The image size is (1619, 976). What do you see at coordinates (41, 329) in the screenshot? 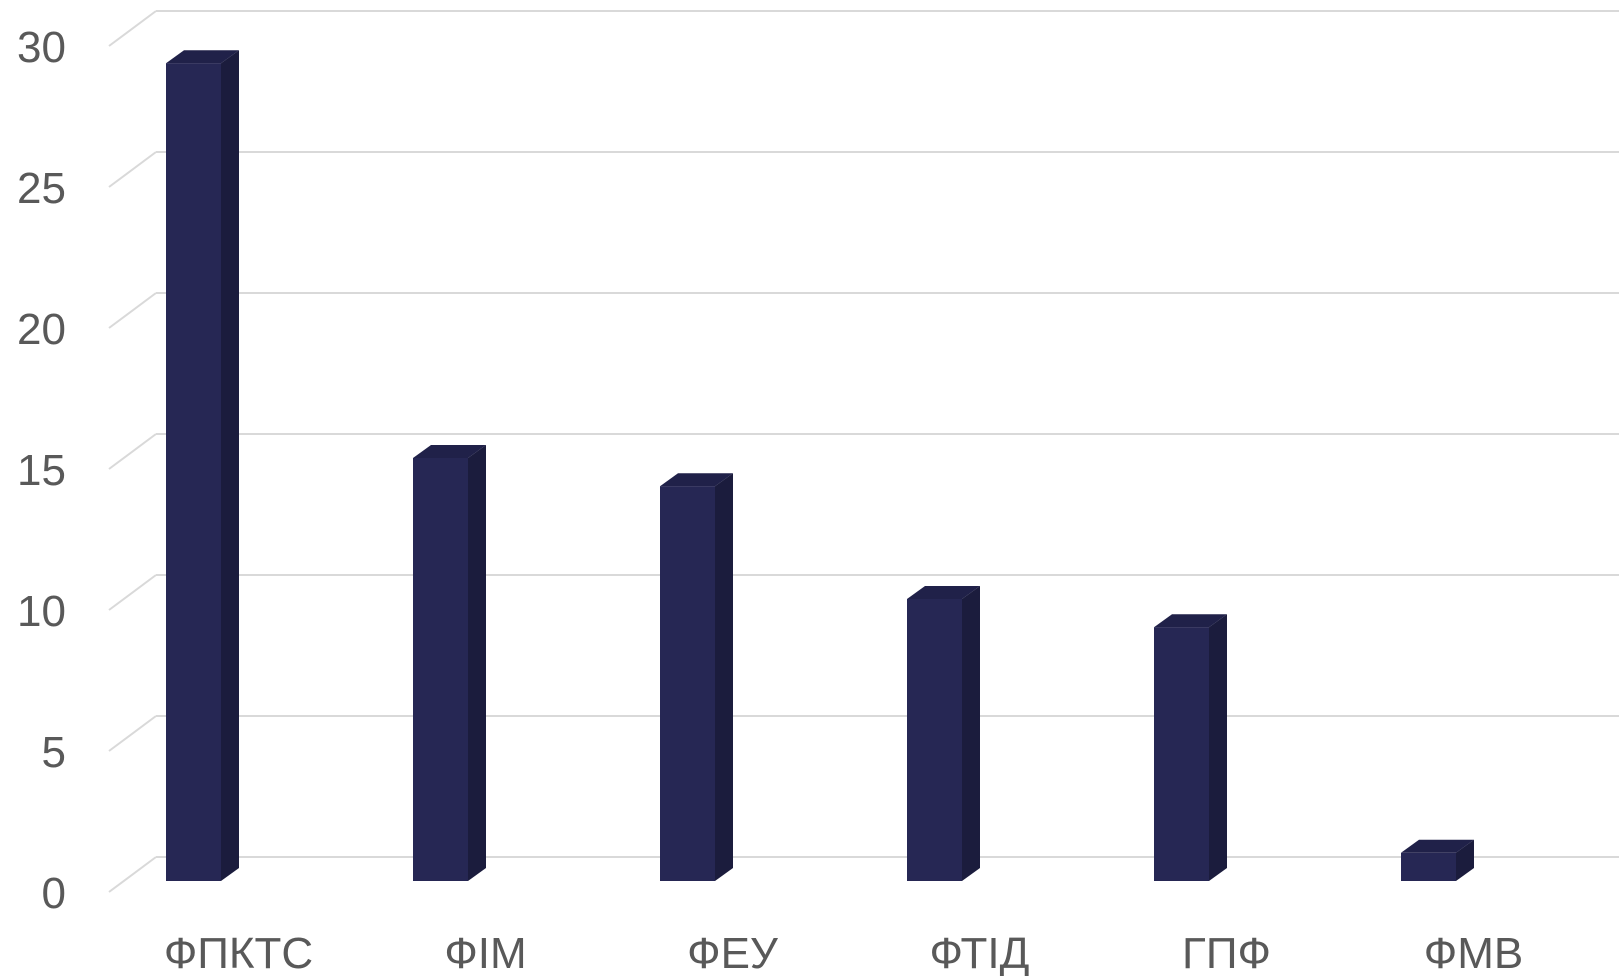
I see `y-tick-label: 20` at bounding box center [41, 329].